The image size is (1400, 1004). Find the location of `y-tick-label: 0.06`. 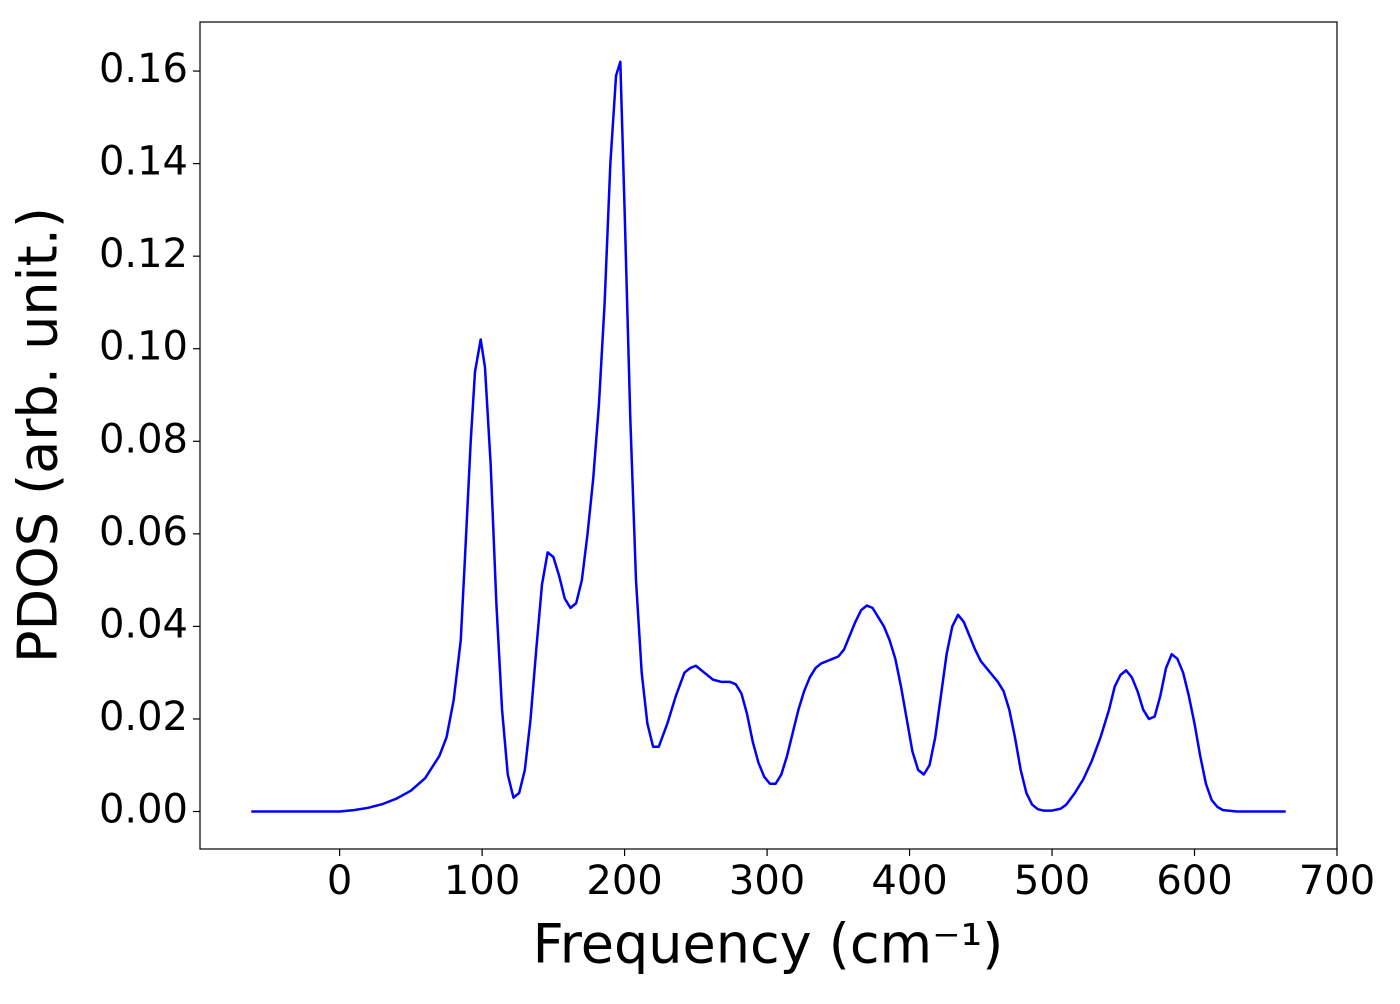

y-tick-label: 0.06 is located at coordinates (143, 532).